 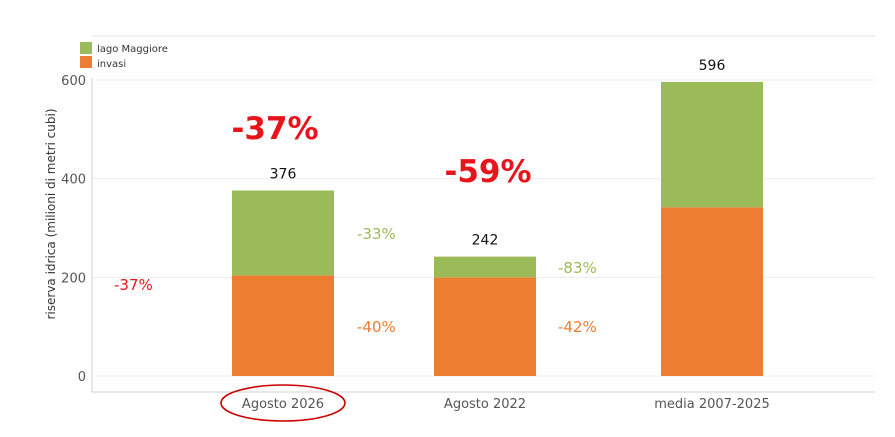 What do you see at coordinates (73, 278) in the screenshot?
I see `y-tick-label: 200` at bounding box center [73, 278].